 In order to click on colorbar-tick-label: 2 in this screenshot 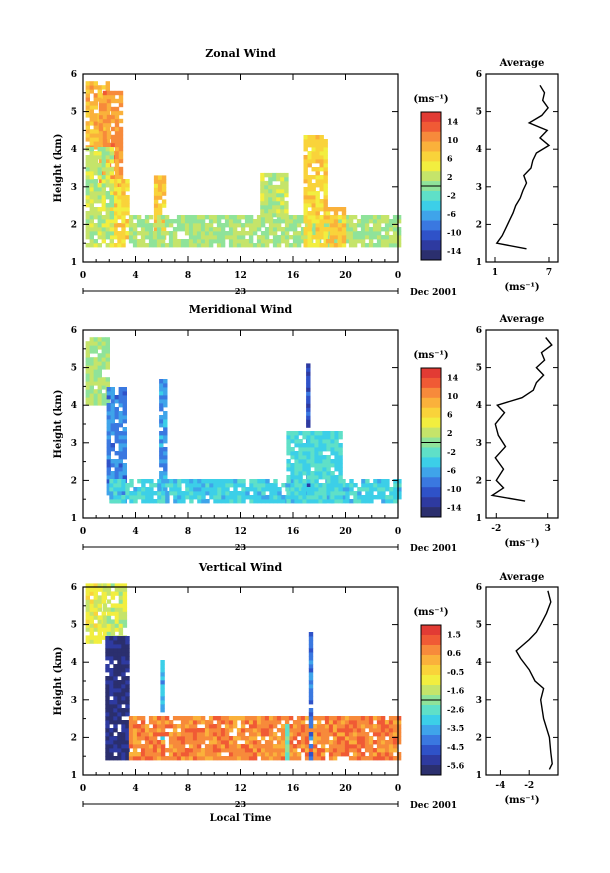, I will do `click(450, 433)`.